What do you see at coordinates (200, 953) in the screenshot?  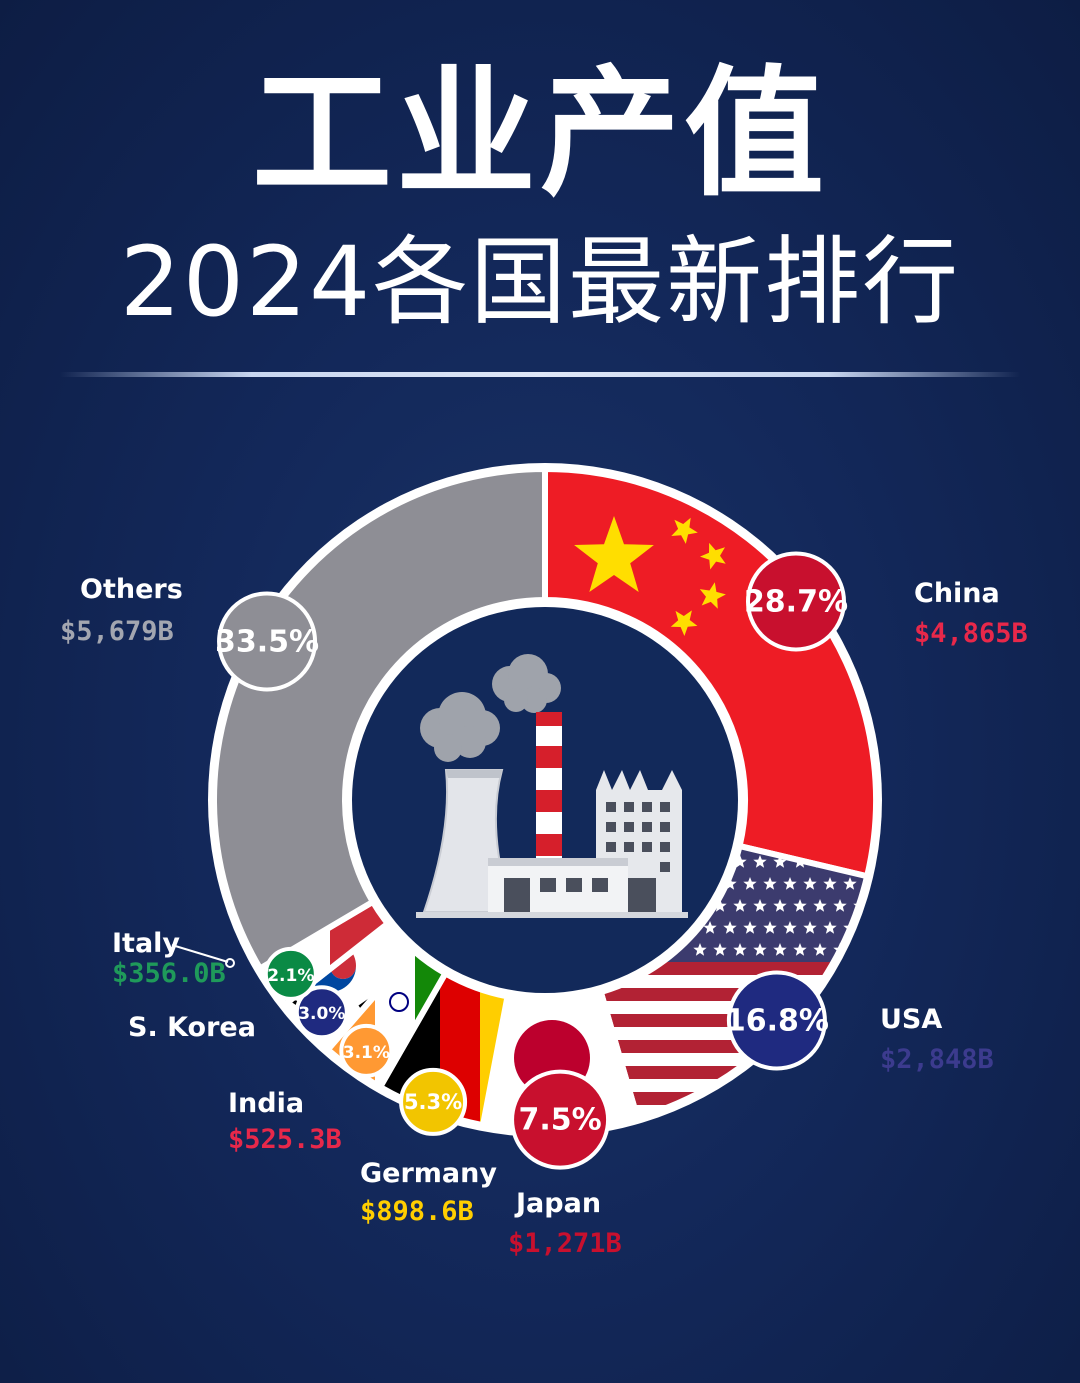 I see `italy-leader-line` at bounding box center [200, 953].